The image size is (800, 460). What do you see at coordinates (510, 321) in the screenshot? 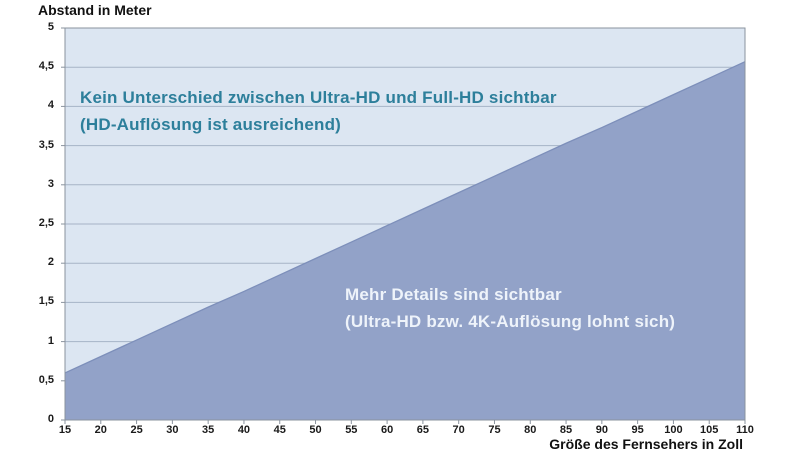
I see `annotation-lower-line2: (Ultra-HD bzw. 4K-Auflösung lohnt sich)` at bounding box center [510, 321].